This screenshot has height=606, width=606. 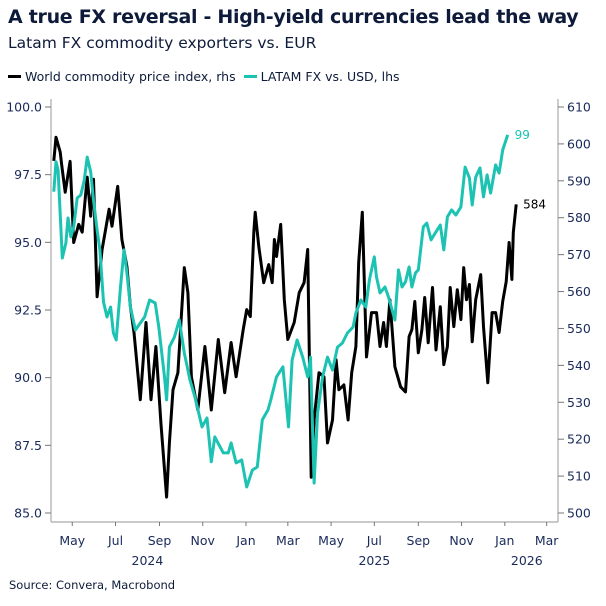 I want to click on right-axis-tick-label: 530, so click(x=579, y=402).